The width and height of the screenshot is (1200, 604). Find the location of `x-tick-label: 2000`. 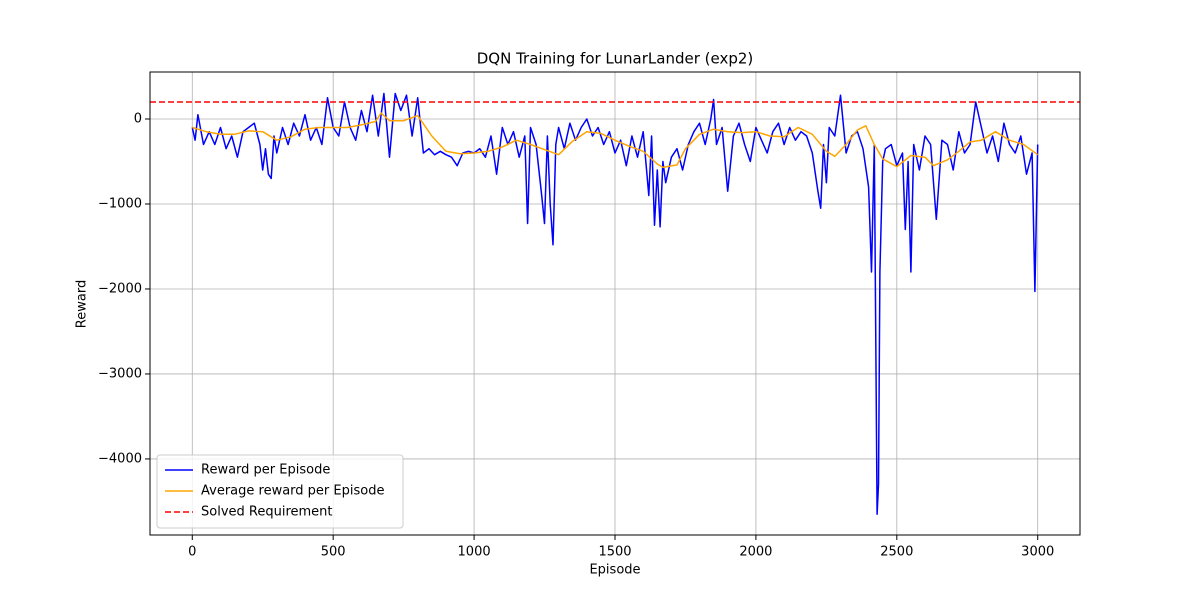

x-tick-label: 2000 is located at coordinates (755, 552).